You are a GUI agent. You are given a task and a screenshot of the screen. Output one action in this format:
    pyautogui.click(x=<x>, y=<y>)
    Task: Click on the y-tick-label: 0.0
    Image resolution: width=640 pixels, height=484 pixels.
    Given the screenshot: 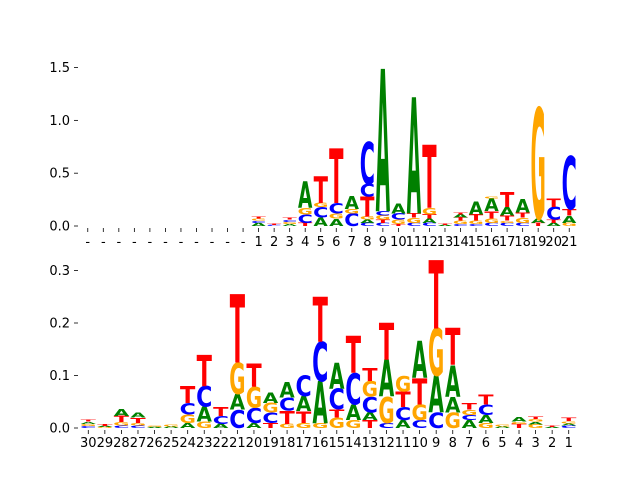 What is the action you would take?
    pyautogui.click(x=59, y=429)
    